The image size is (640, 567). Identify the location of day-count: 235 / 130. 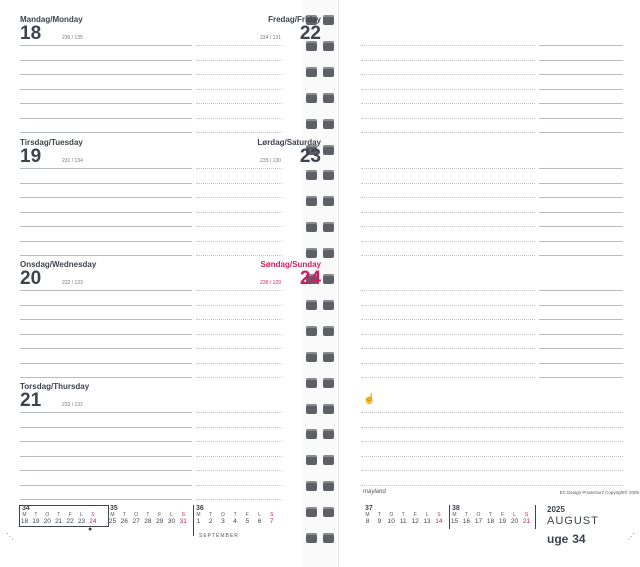
(270, 161).